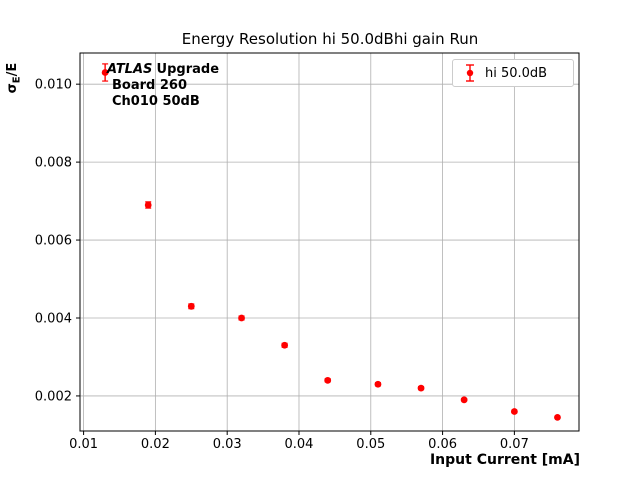  I want to click on annotation-line-1: ATLAS Upgrade, so click(163, 70).